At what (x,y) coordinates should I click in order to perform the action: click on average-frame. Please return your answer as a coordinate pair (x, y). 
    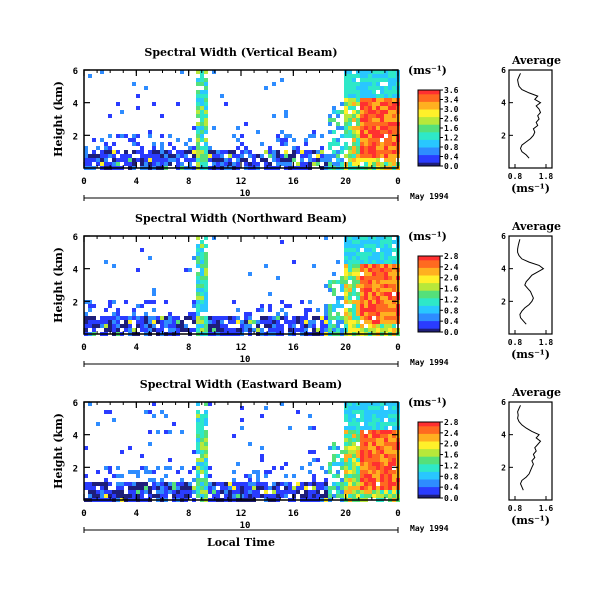
    Looking at the image, I should click on (530, 119).